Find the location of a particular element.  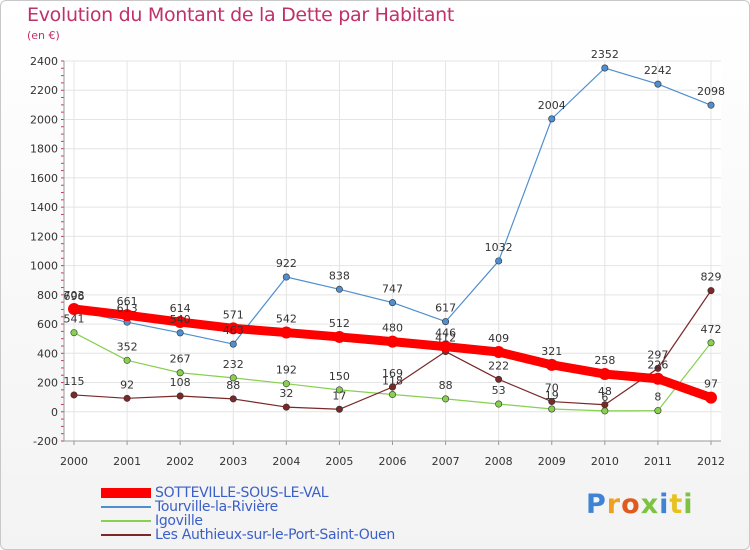

data-label: 19 is located at coordinates (552, 395).